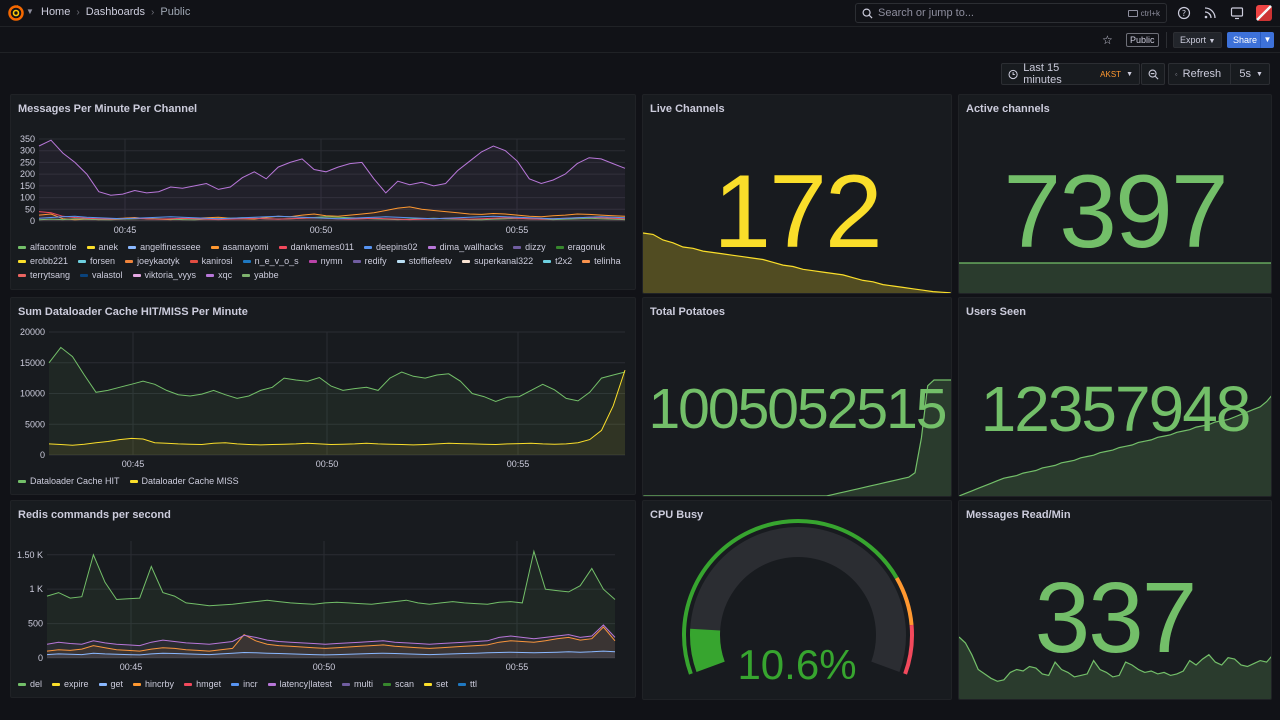  What do you see at coordinates (529, 247) in the screenshot?
I see `legend-item: dizzy` at bounding box center [529, 247].